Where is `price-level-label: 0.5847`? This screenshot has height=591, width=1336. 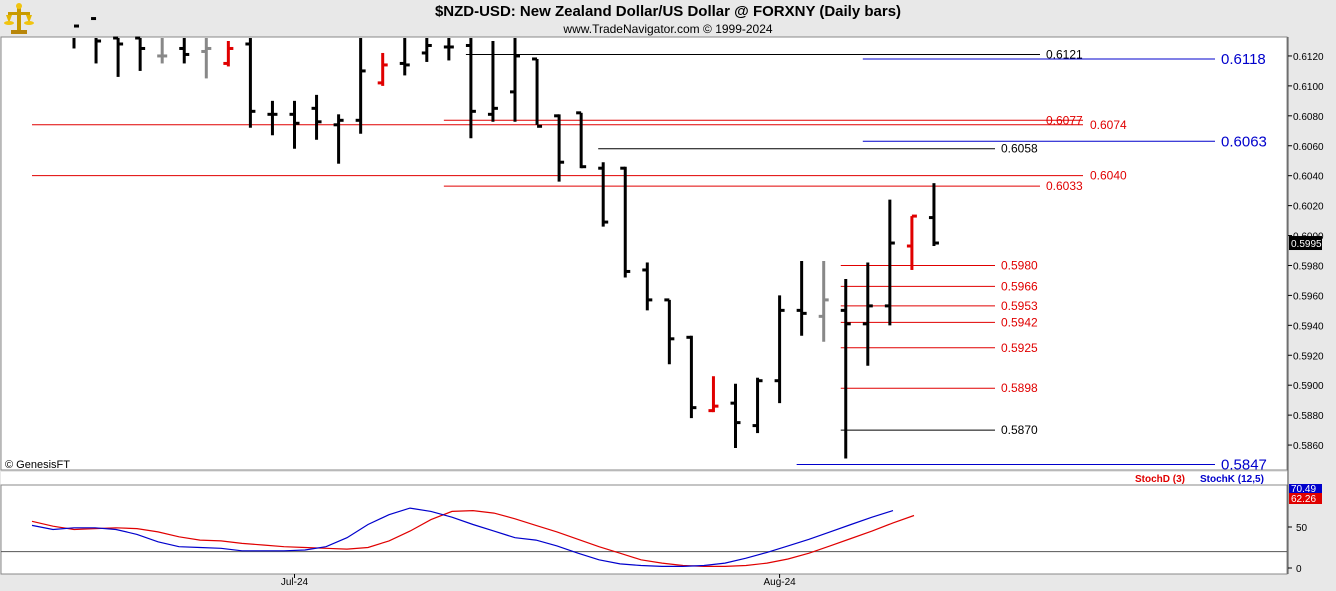 price-level-label: 0.5847 is located at coordinates (1244, 465).